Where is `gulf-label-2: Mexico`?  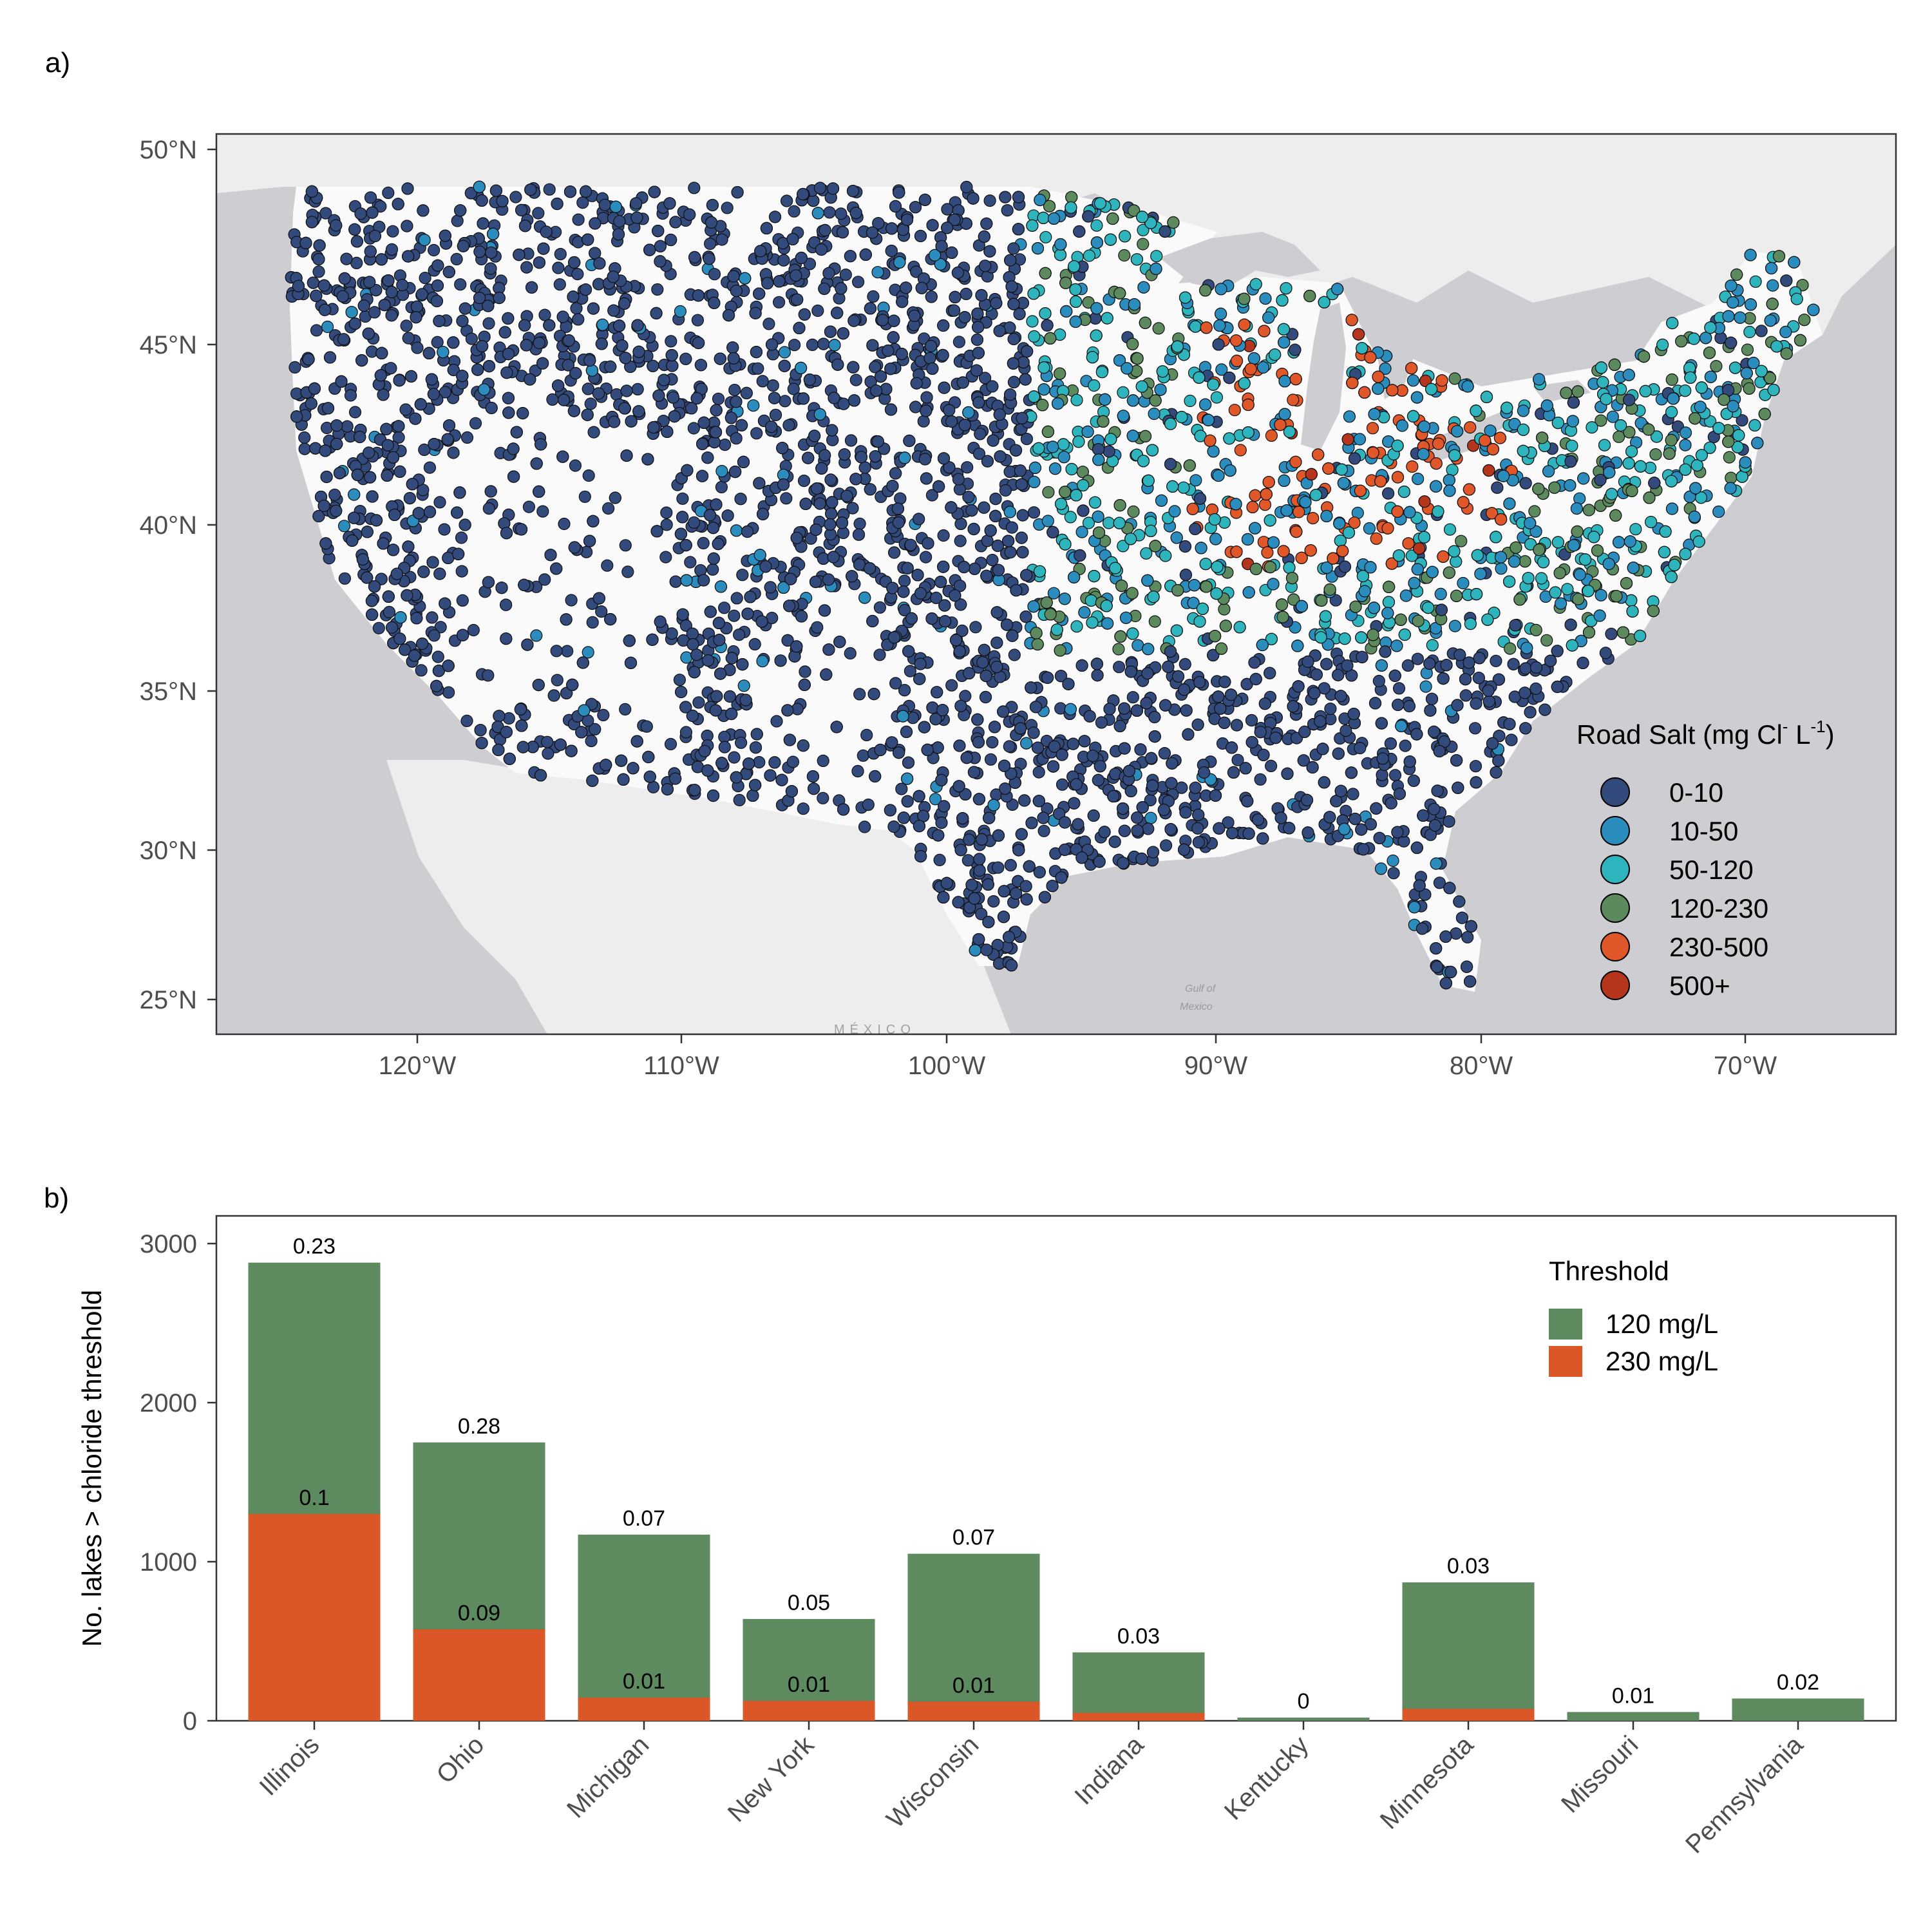 gulf-label-2: Mexico is located at coordinates (1196, 1007).